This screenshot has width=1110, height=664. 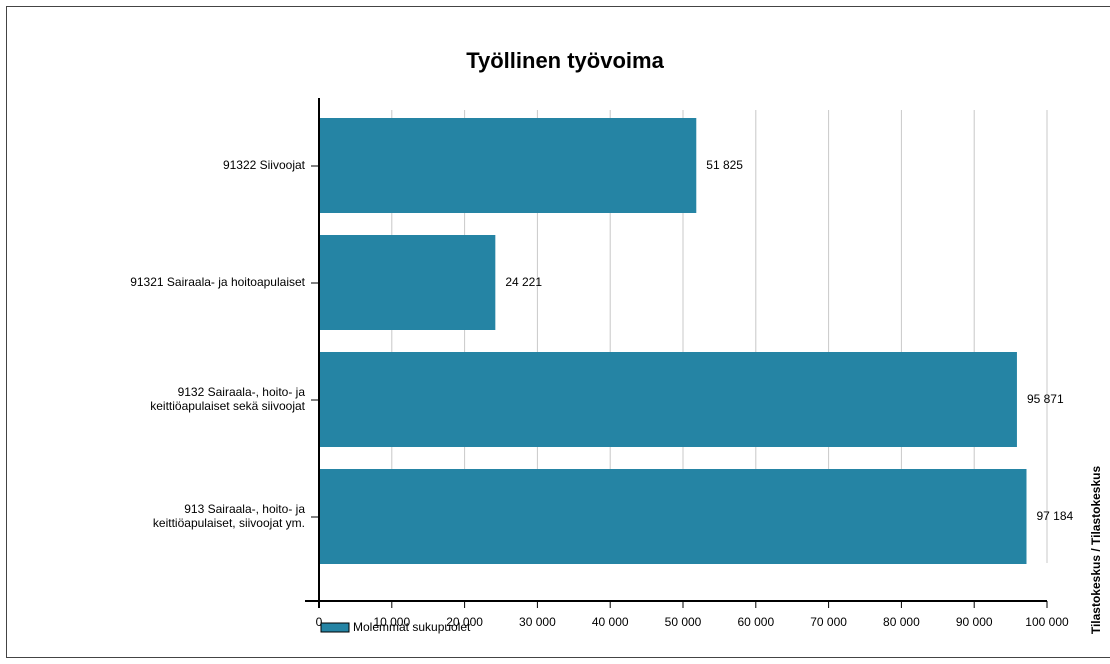 What do you see at coordinates (1096, 550) in the screenshot?
I see `source: Tilastokeskus / Tilastokeskus` at bounding box center [1096, 550].